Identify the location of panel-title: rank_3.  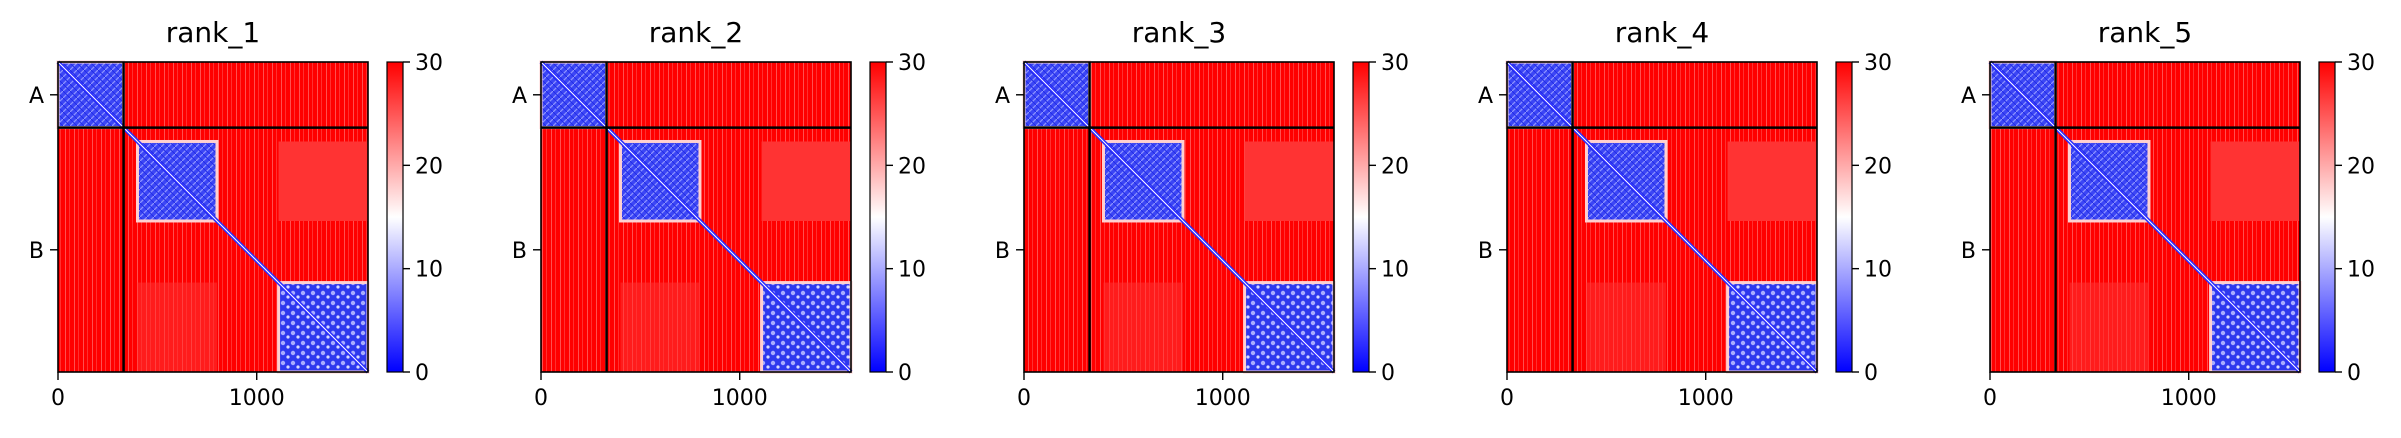
(1179, 32).